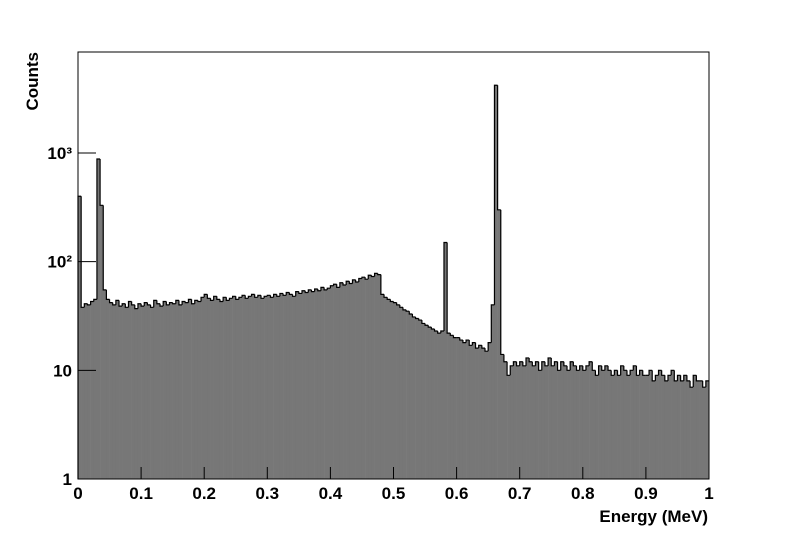 Image resolution: width=788 pixels, height=533 pixels. What do you see at coordinates (708, 493) in the screenshot?
I see `x-tick-label: 1` at bounding box center [708, 493].